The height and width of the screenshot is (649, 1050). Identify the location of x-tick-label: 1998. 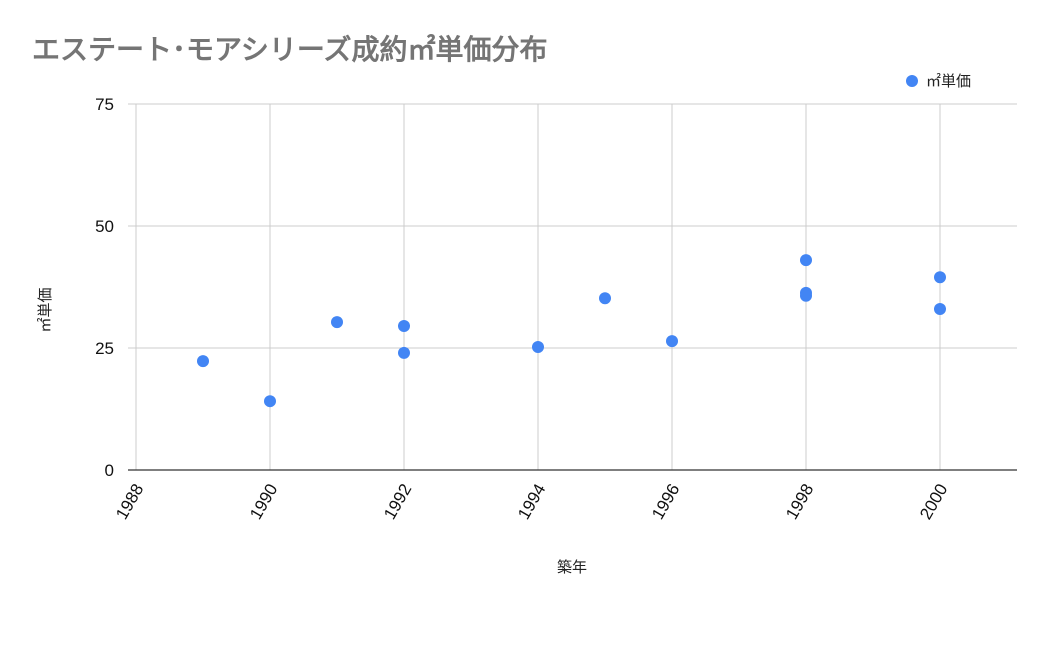
(799, 502).